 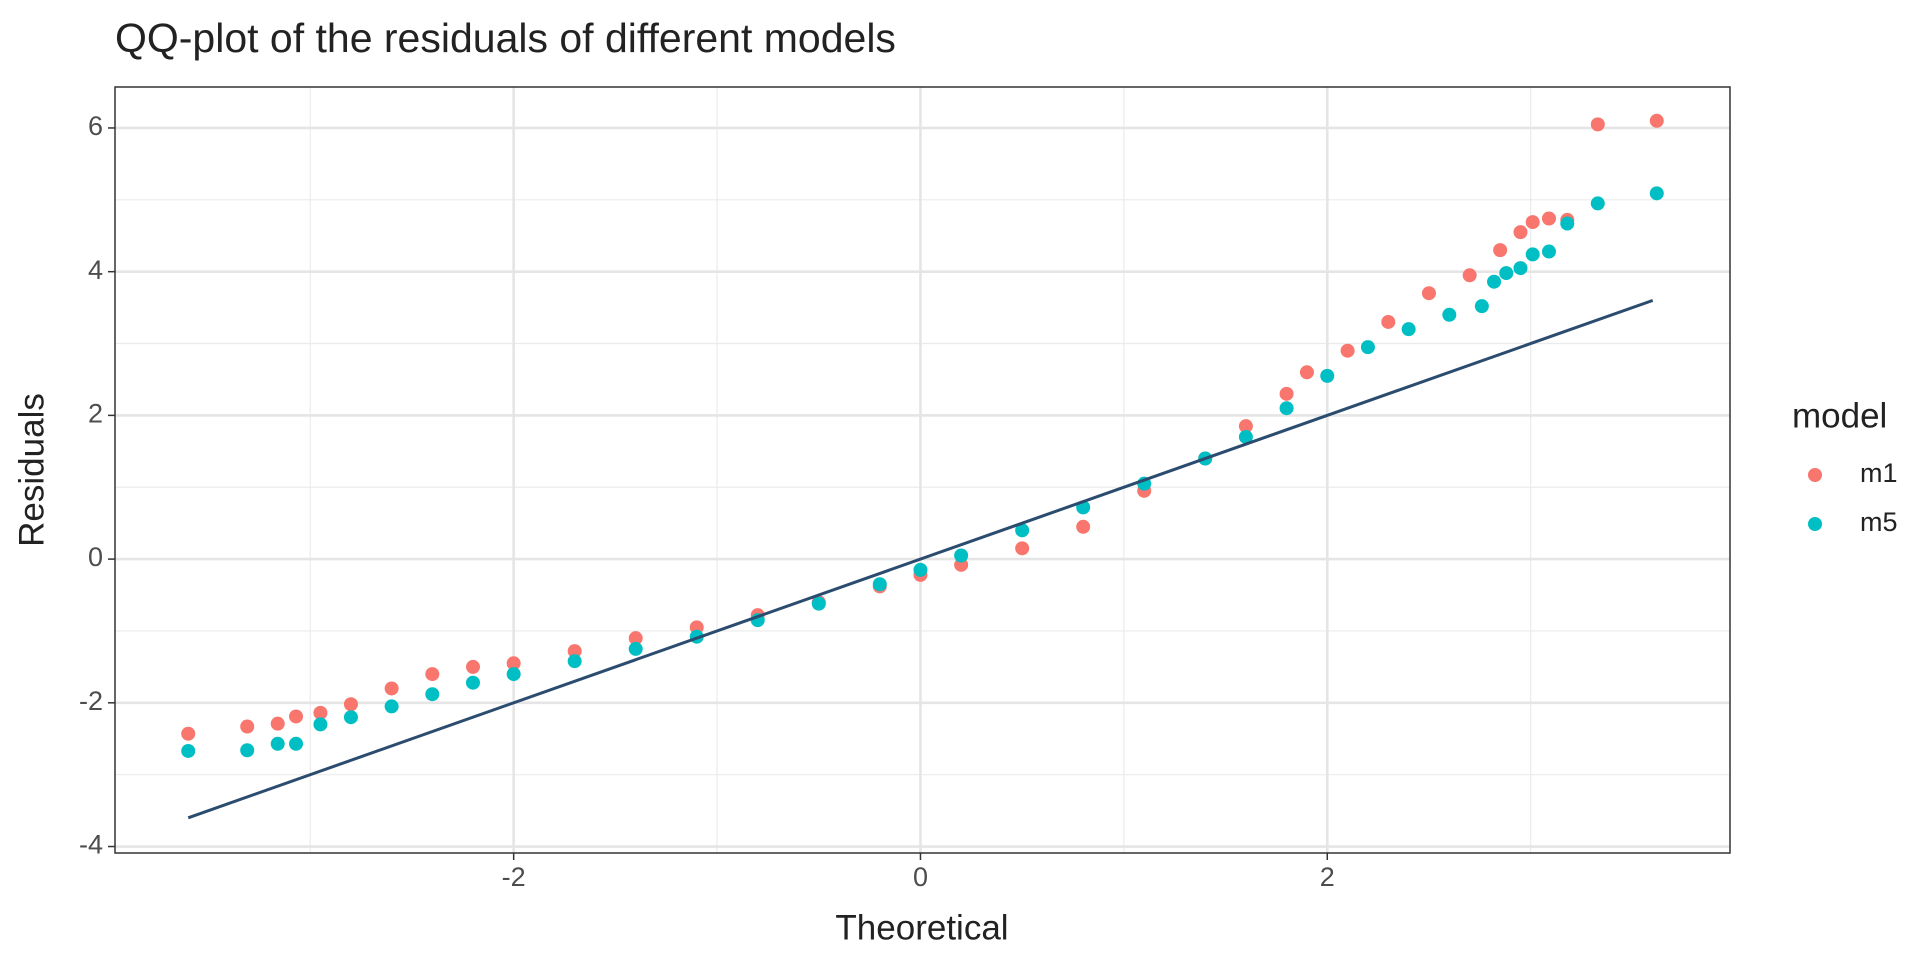 I want to click on legend-label: m5, so click(x=1879, y=522).